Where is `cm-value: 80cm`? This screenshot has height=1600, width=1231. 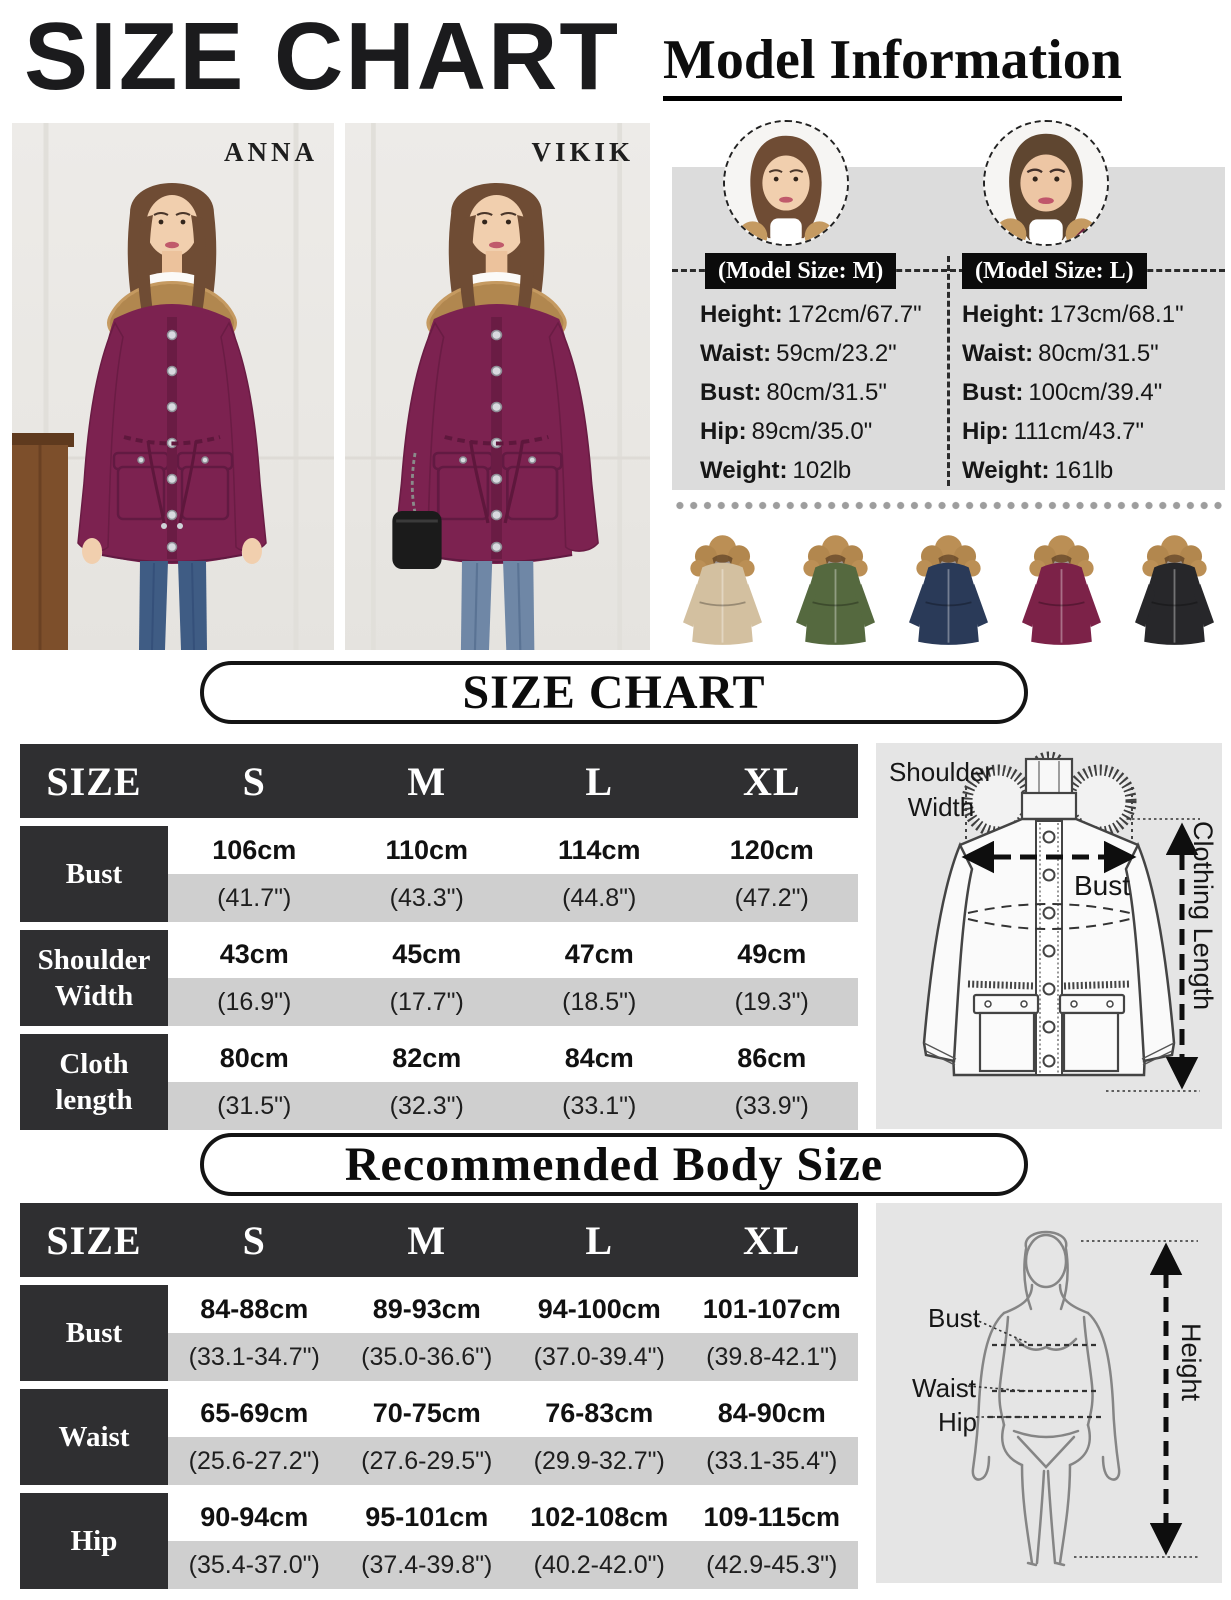
cm-value: 80cm is located at coordinates (254, 1057).